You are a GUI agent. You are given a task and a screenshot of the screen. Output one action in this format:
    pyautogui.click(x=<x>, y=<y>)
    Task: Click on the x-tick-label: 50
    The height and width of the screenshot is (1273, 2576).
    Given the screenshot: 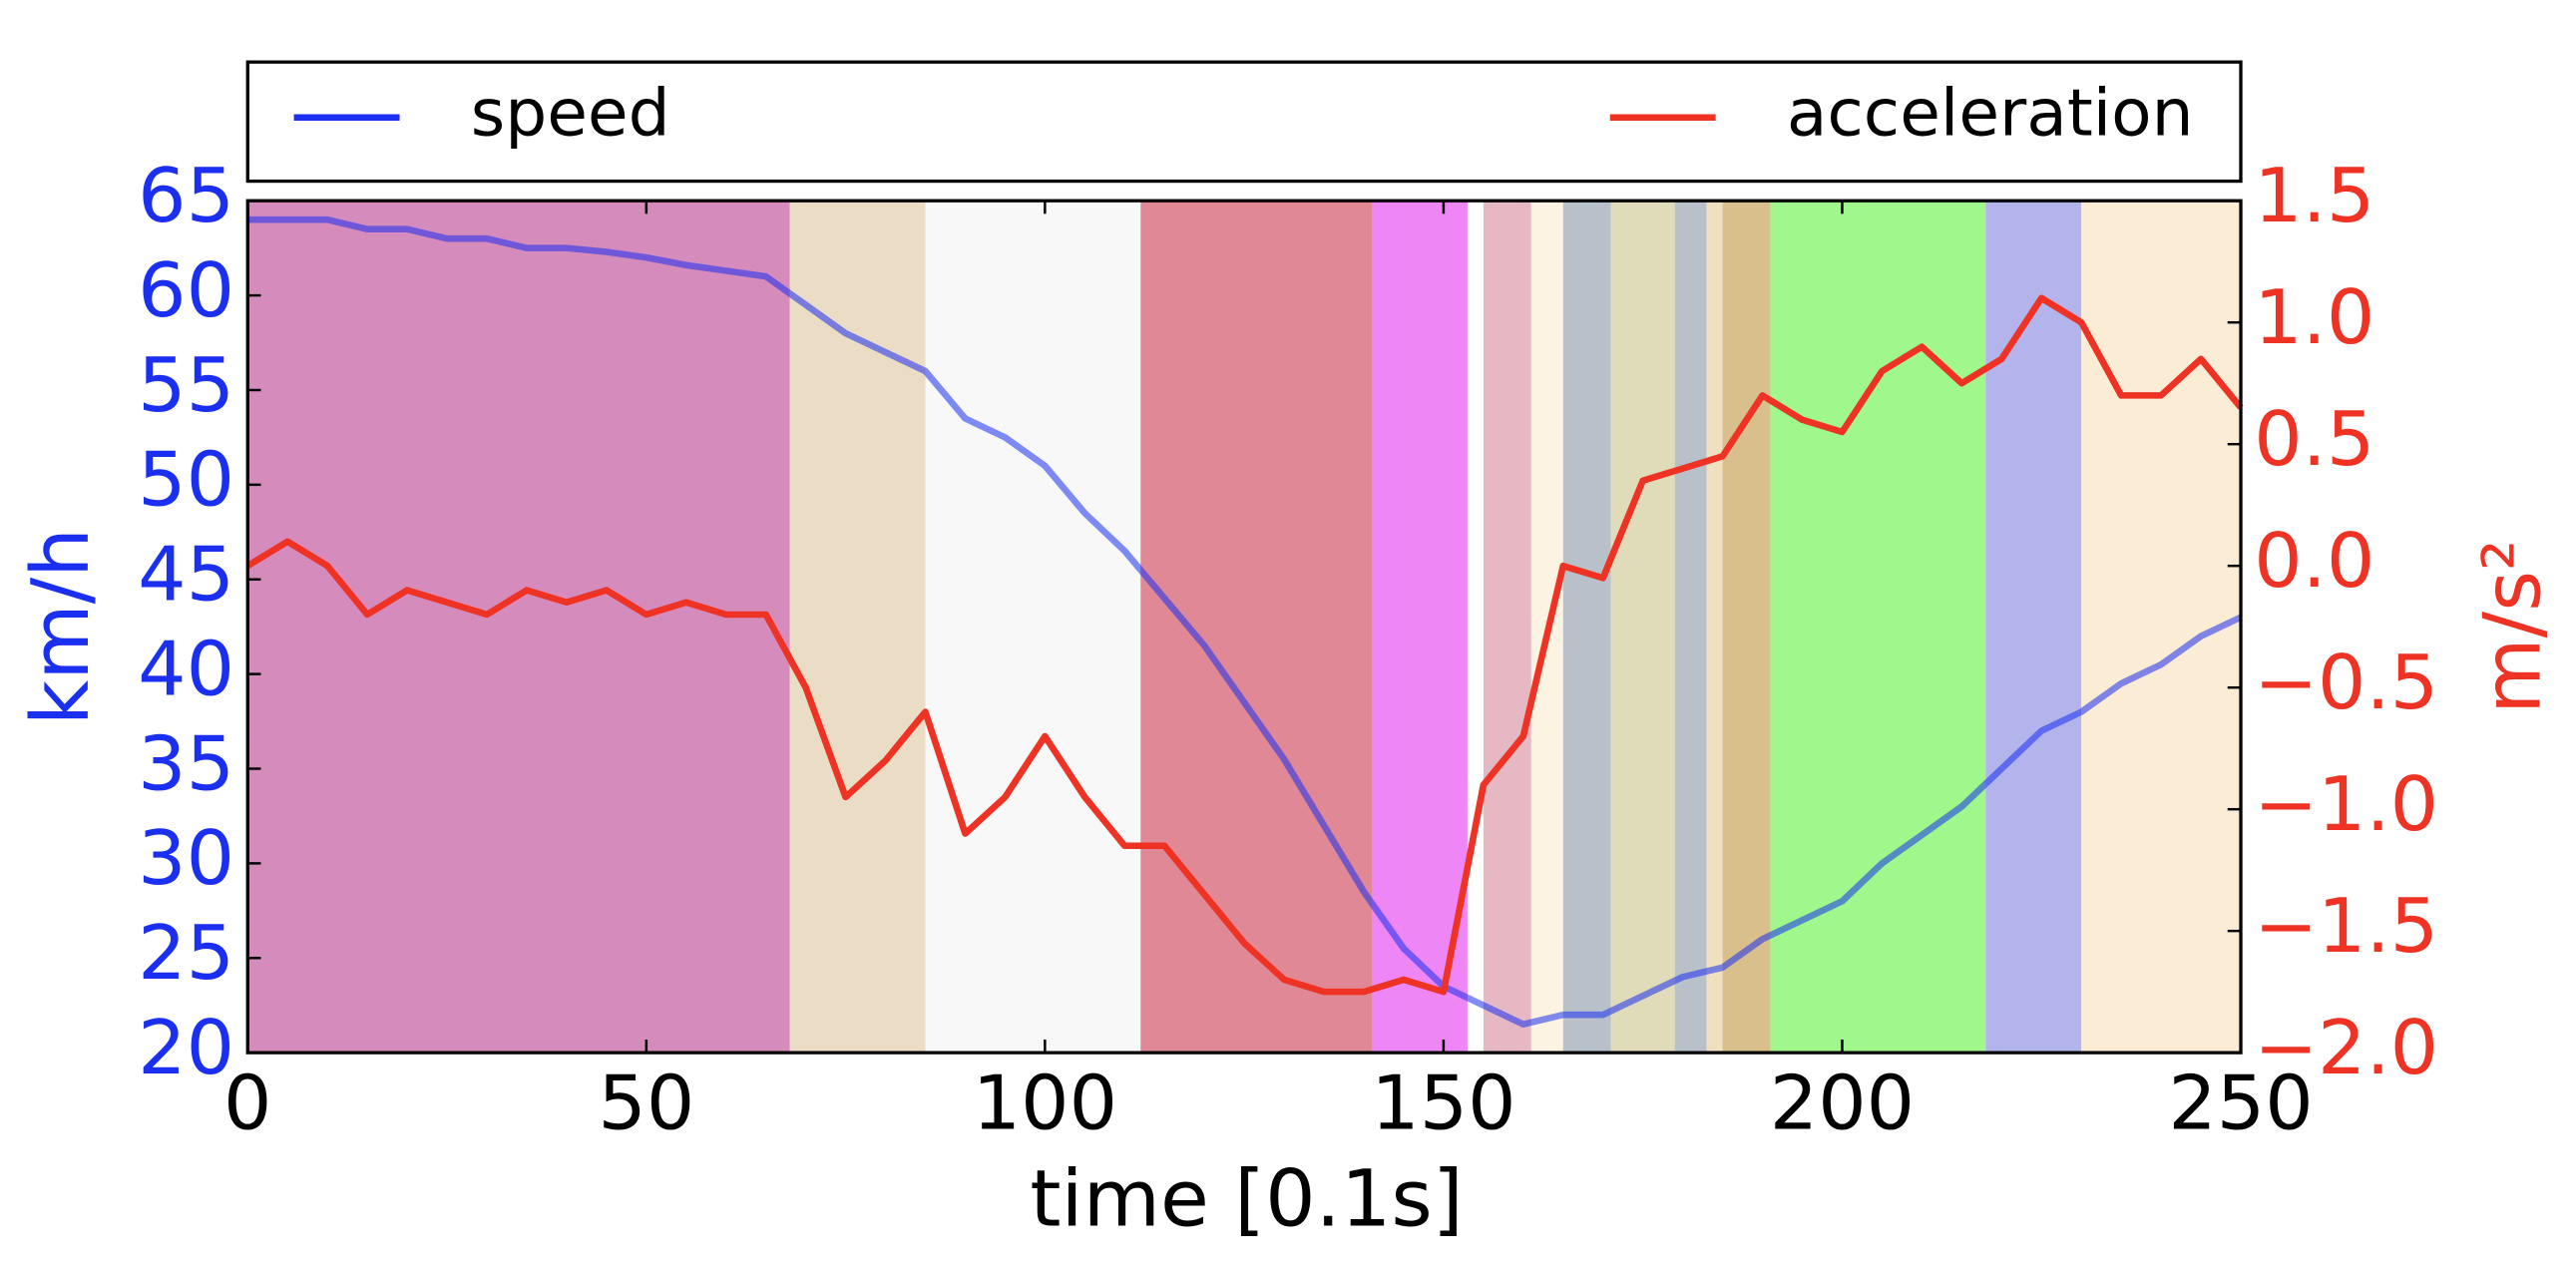 What is the action you would take?
    pyautogui.click(x=646, y=1103)
    